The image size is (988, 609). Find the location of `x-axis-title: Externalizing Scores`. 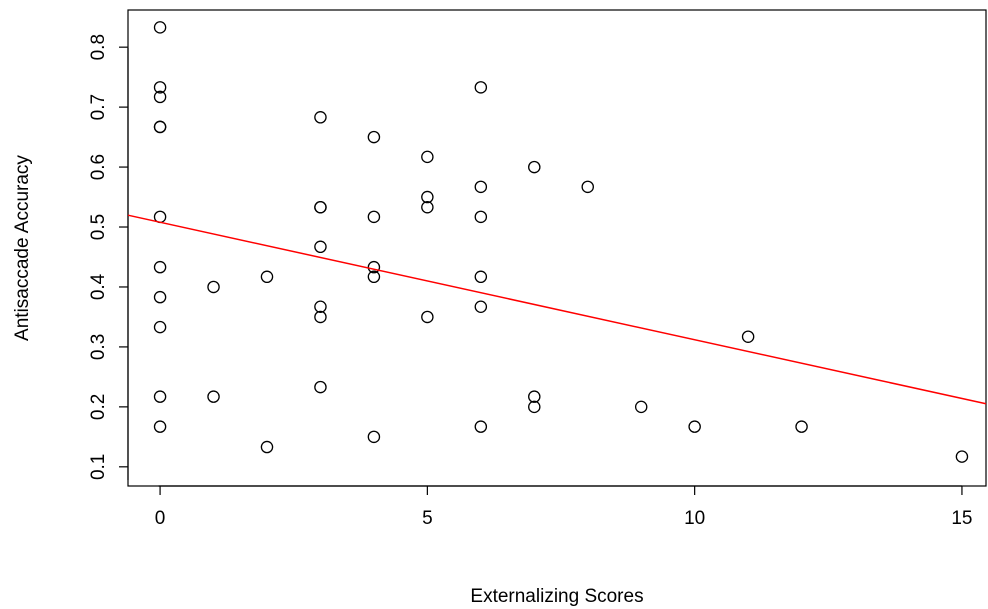

x-axis-title: Externalizing Scores is located at coordinates (556, 596).